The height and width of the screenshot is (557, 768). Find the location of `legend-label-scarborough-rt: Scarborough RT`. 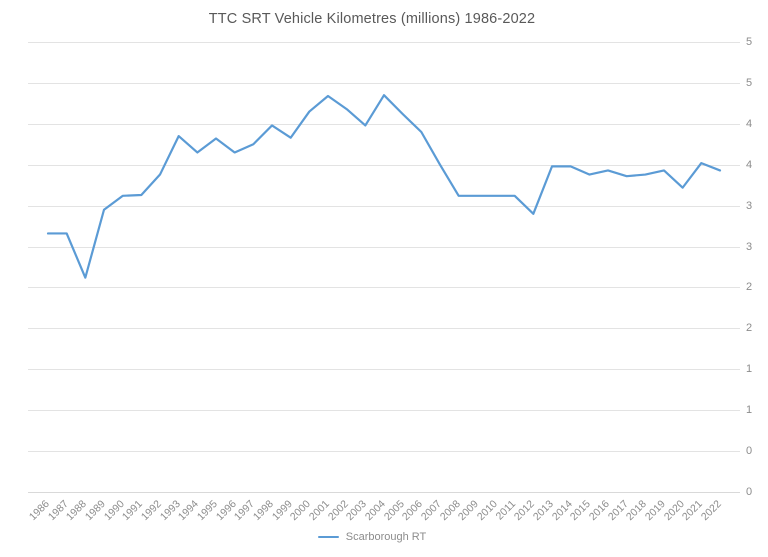

legend-label-scarborough-rt: Scarborough RT is located at coordinates (386, 537).